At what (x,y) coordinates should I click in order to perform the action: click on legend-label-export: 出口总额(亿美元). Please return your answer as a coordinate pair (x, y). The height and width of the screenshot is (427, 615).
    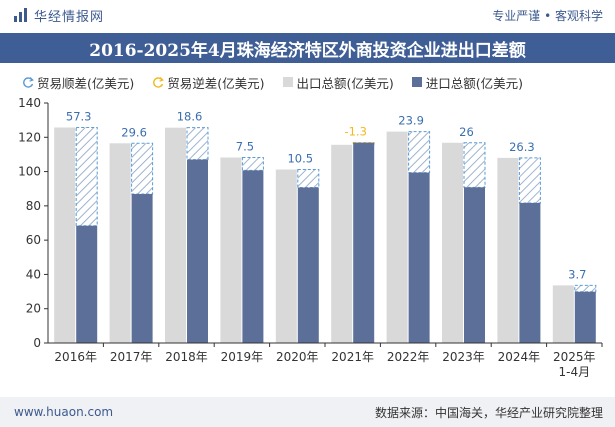
    Looking at the image, I should click on (345, 83).